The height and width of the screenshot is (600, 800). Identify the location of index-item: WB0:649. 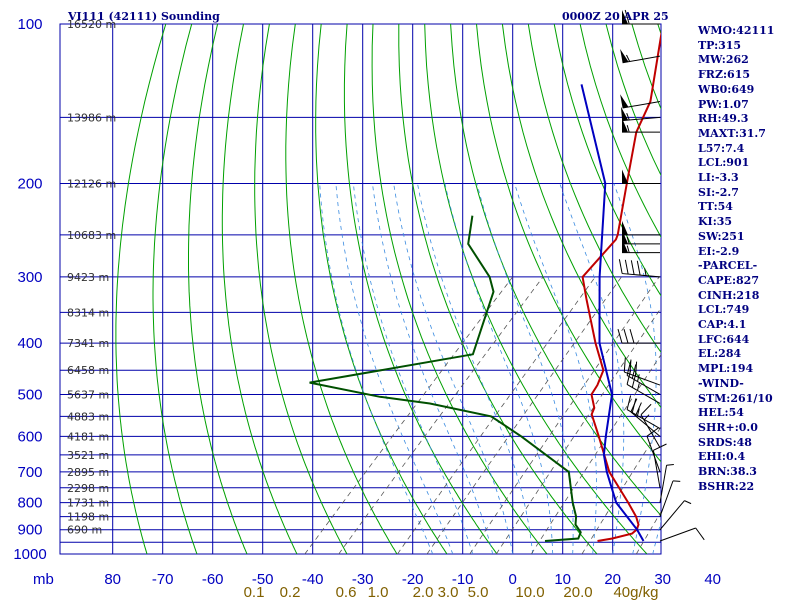
(726, 89).